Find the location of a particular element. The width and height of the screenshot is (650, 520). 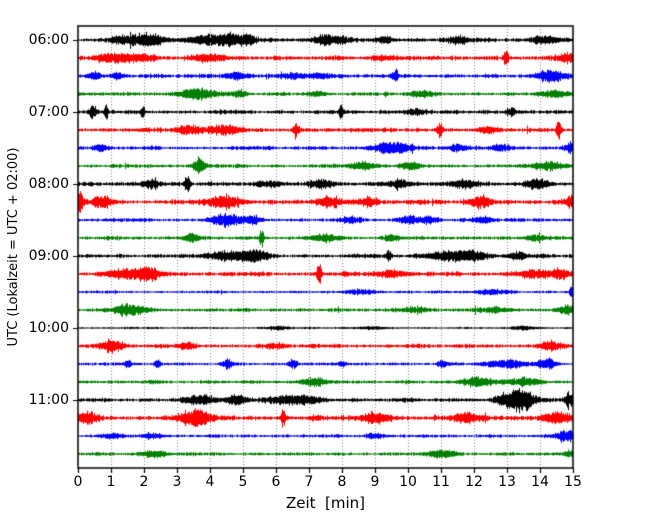

y-tick-label: 10:00 is located at coordinates (48, 328).